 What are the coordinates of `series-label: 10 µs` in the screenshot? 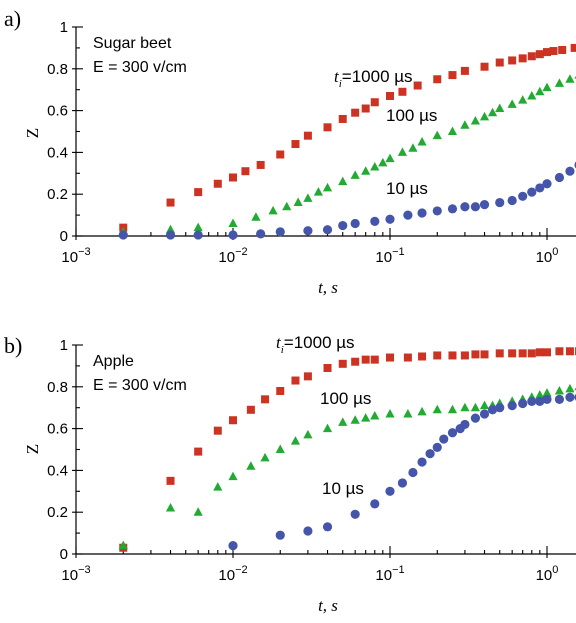 It's located at (407, 188).